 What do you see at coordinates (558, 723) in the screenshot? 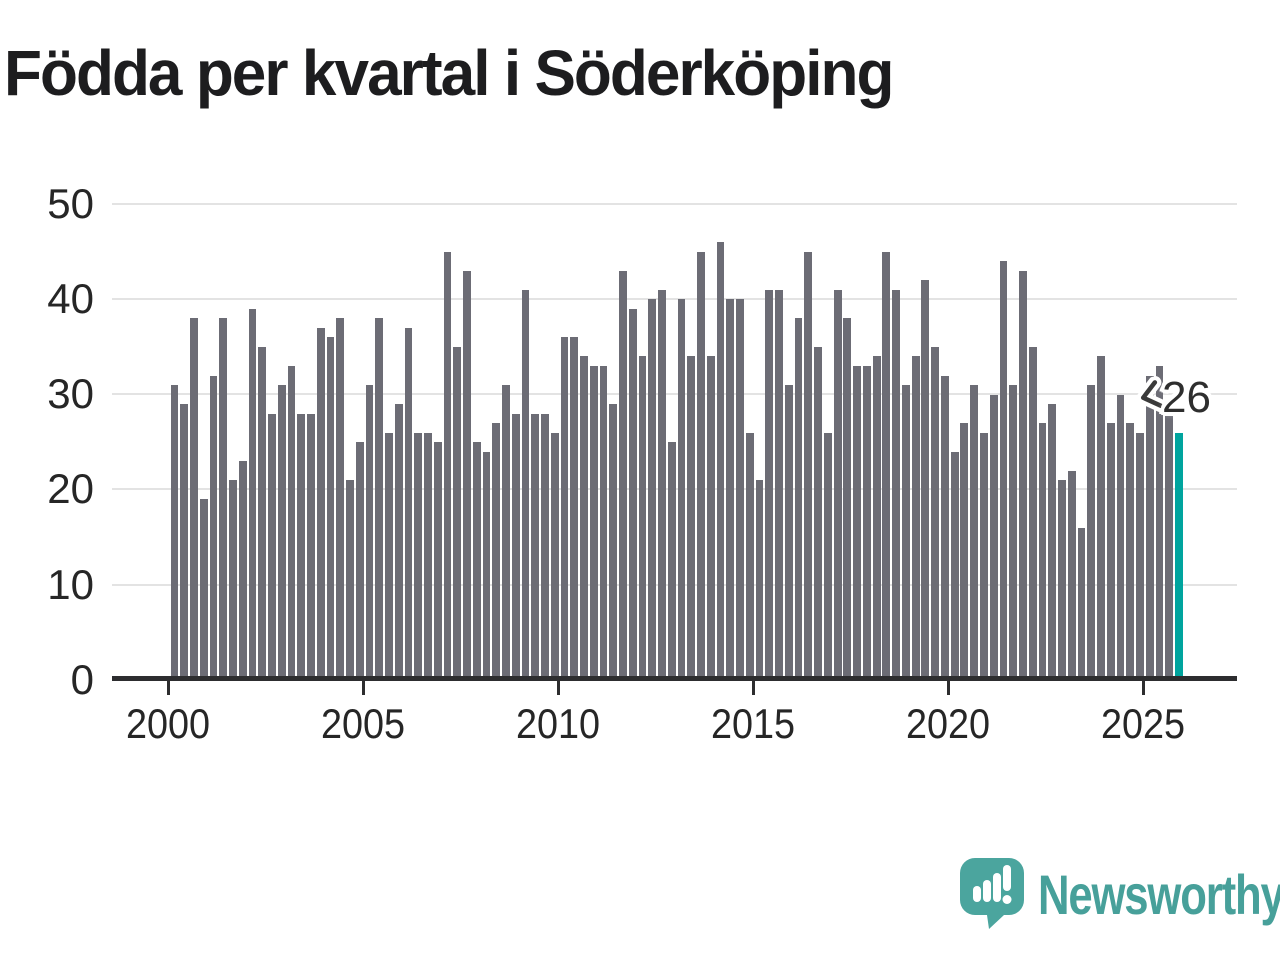
I see `x-axis-label: 2010` at bounding box center [558, 723].